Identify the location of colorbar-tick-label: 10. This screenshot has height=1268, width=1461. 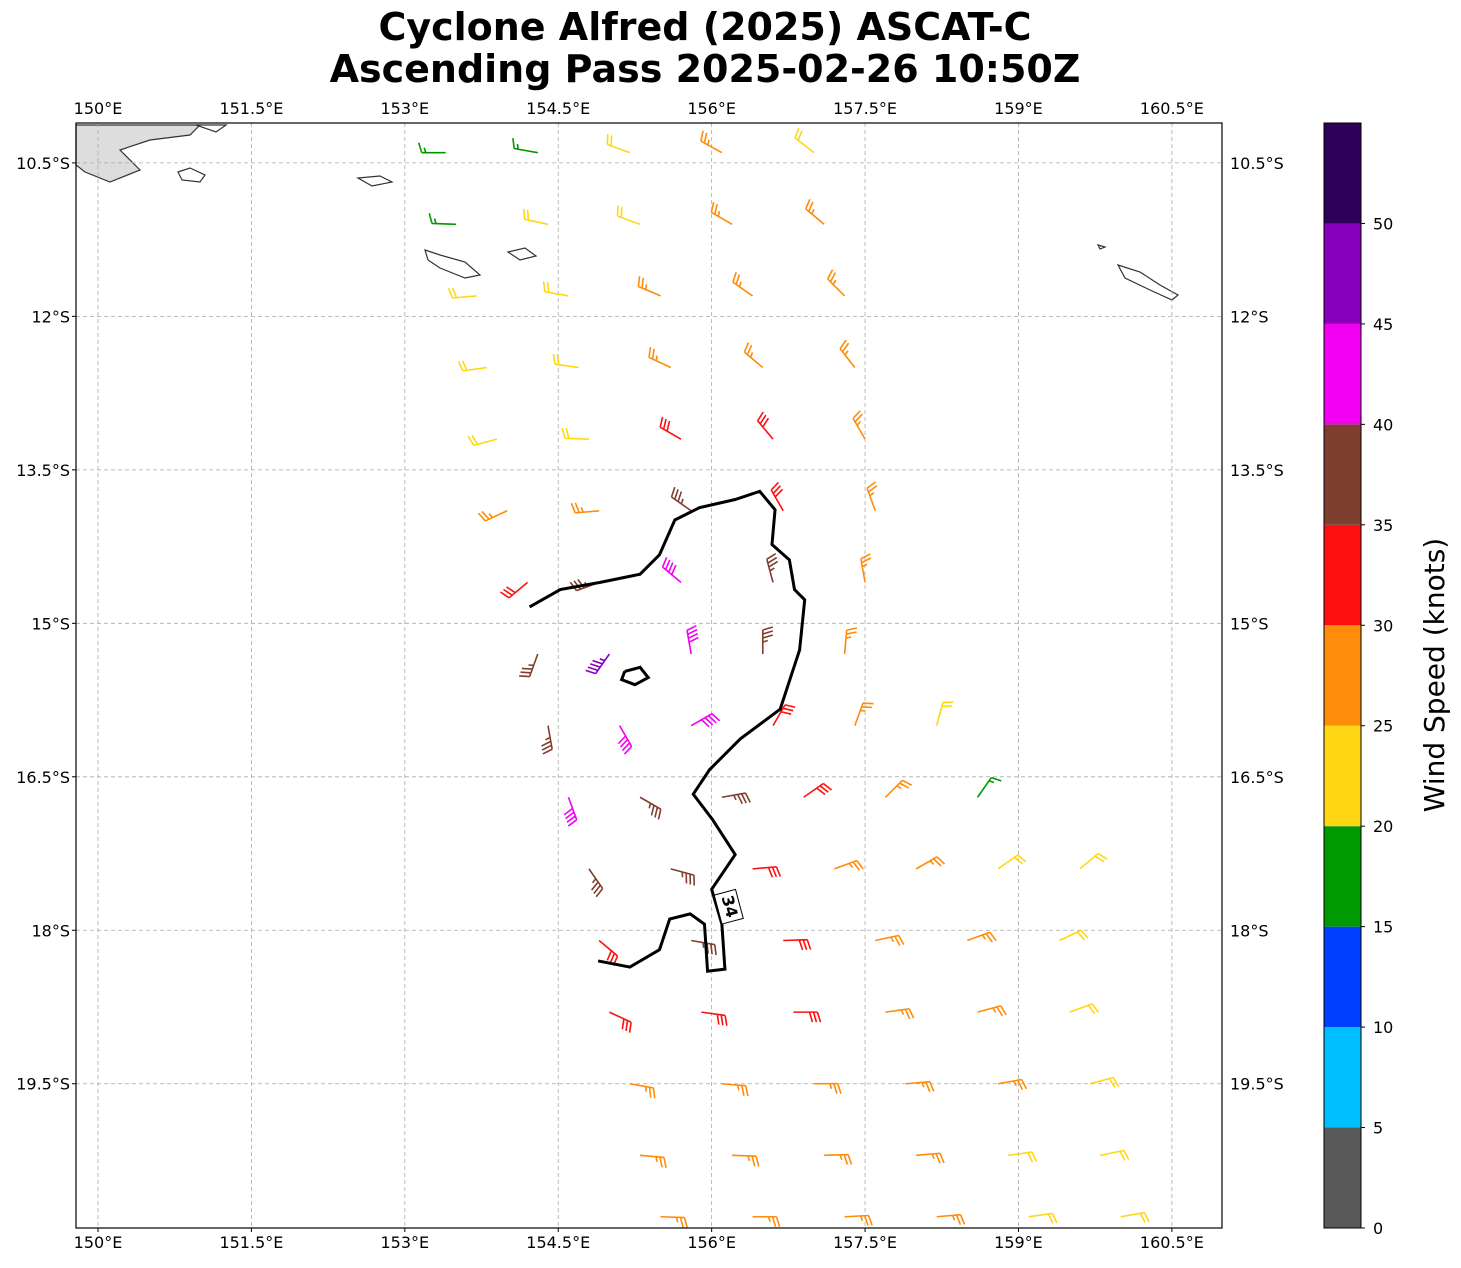
(1383, 1027).